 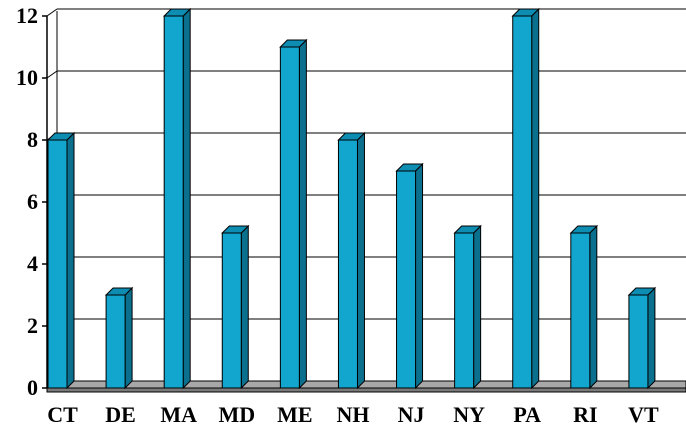 What do you see at coordinates (32, 139) in the screenshot?
I see `y-tick-label-8: 8` at bounding box center [32, 139].